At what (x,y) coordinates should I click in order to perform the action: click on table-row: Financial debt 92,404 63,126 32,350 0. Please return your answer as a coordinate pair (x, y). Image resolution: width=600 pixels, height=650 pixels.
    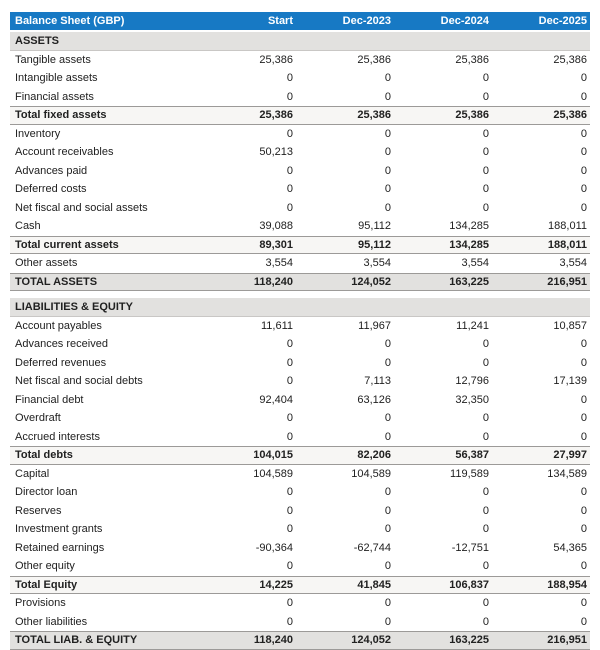
    Looking at the image, I should click on (300, 399).